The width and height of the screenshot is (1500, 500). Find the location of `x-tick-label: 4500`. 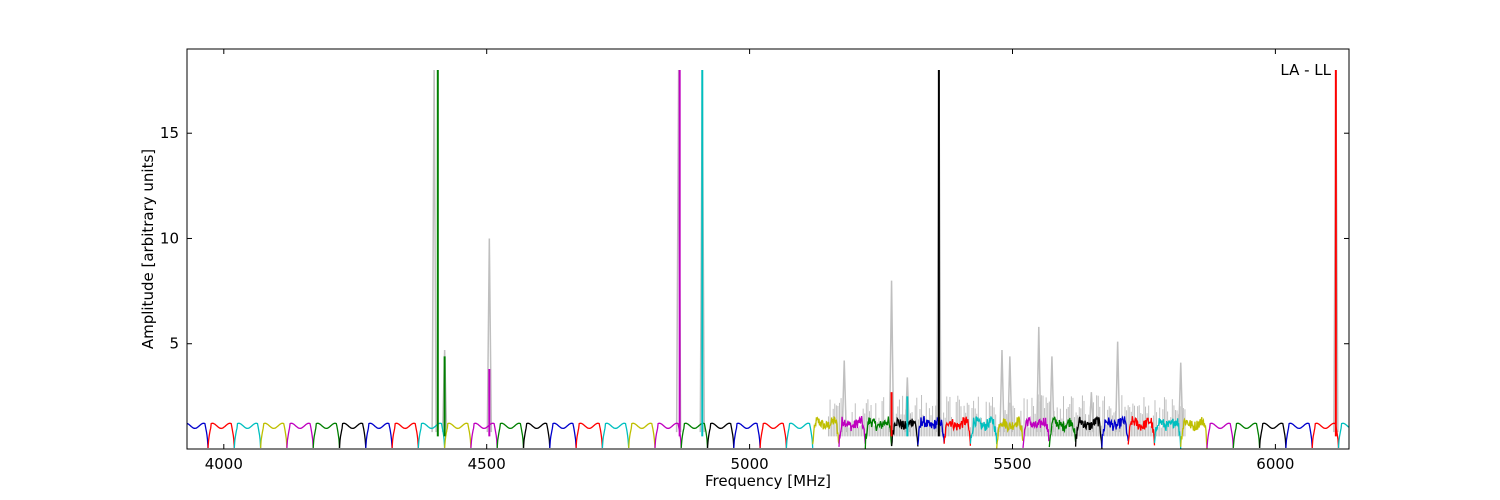

x-tick-label: 4500 is located at coordinates (487, 464).